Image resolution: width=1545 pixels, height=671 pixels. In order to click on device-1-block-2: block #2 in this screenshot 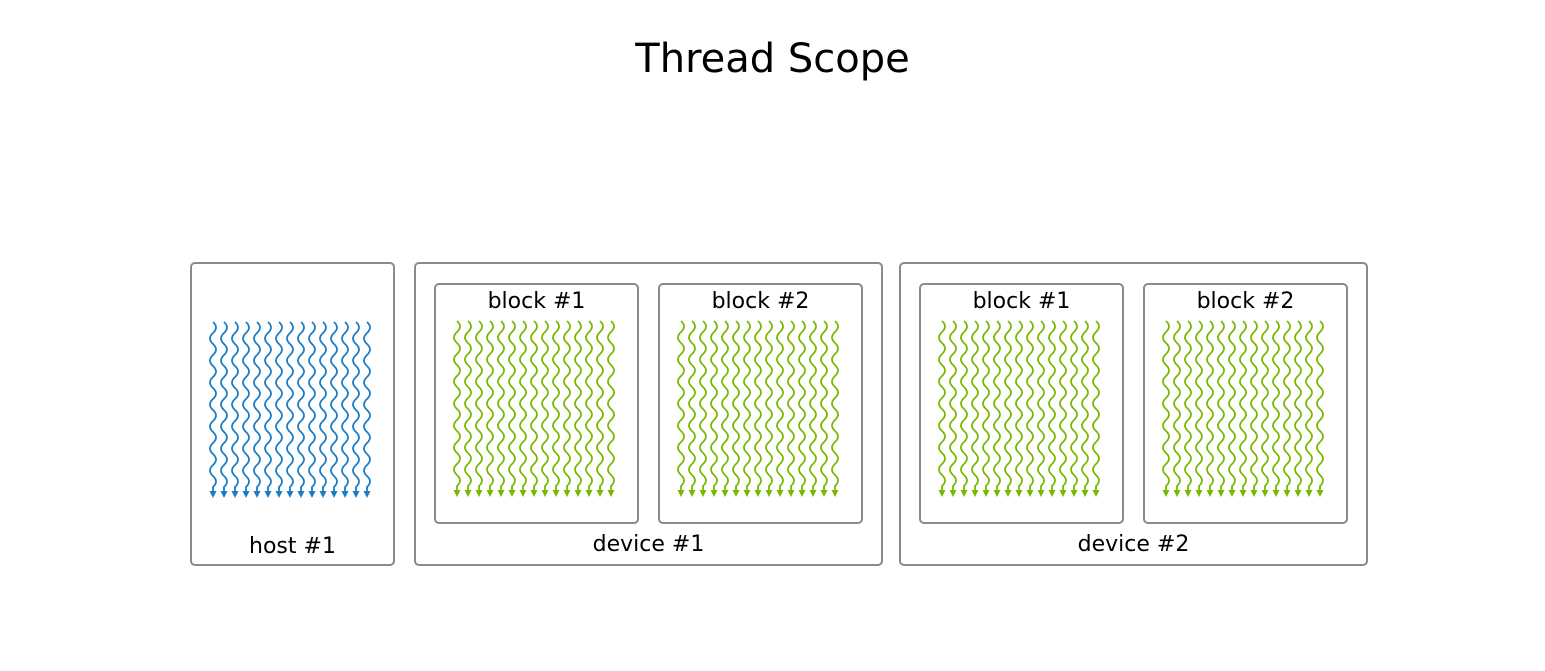, I will do `click(760, 403)`.